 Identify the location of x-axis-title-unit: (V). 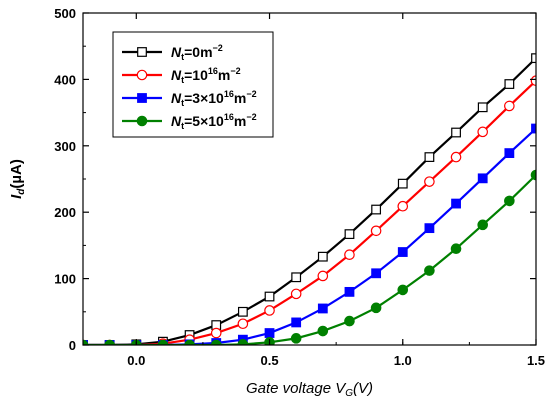
(363, 388).